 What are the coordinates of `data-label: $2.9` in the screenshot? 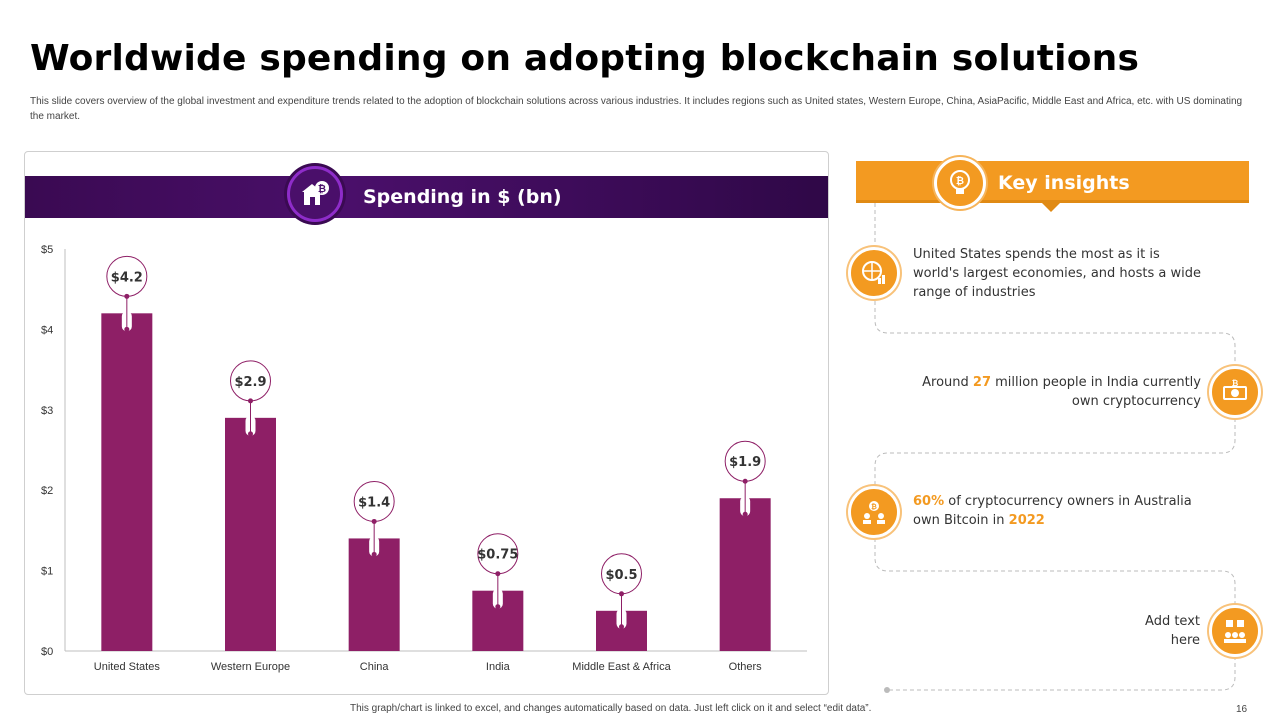 It's located at (250, 382).